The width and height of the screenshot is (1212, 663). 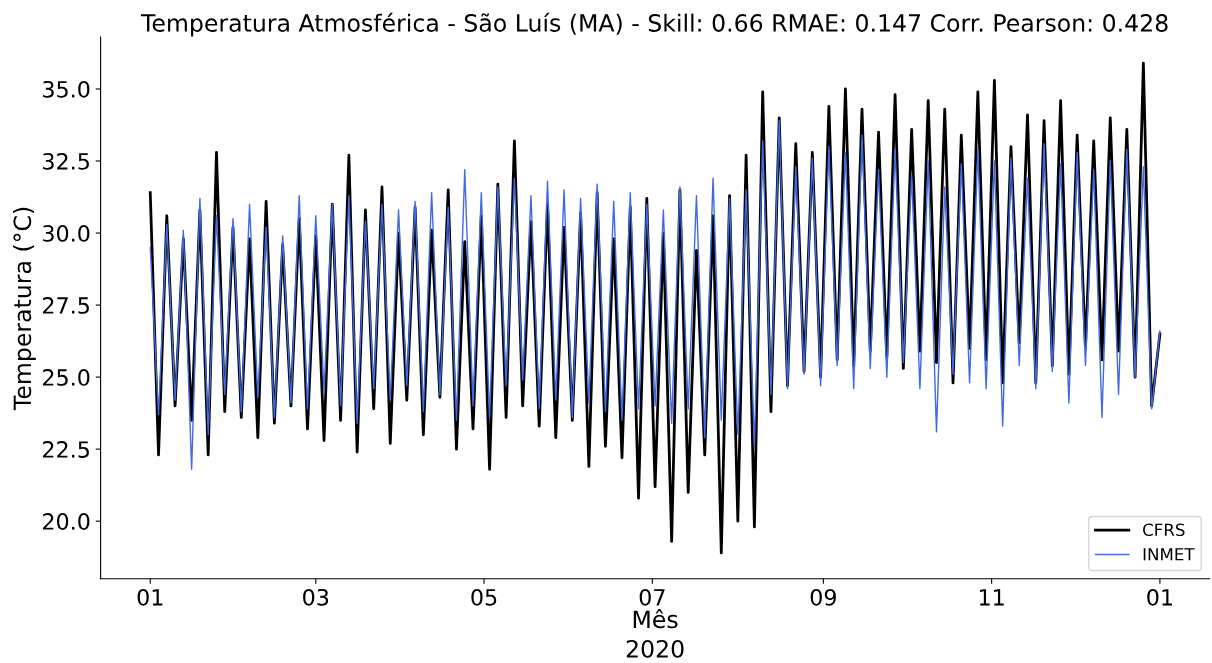 I want to click on y-tick-label: 20.0, so click(x=66, y=521).